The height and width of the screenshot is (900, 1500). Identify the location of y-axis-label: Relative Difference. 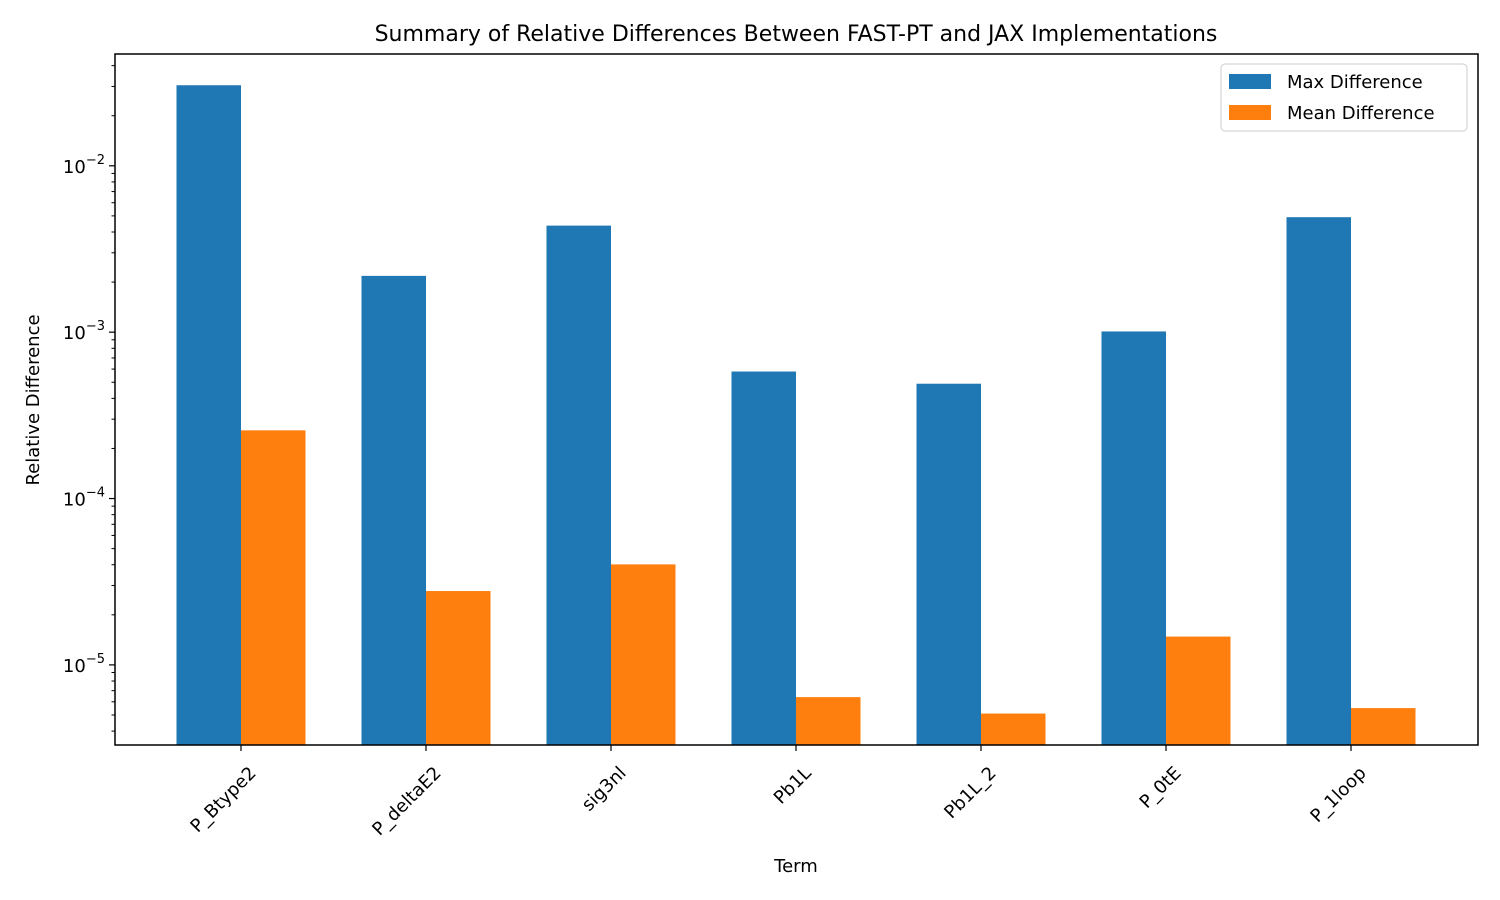
(33, 399).